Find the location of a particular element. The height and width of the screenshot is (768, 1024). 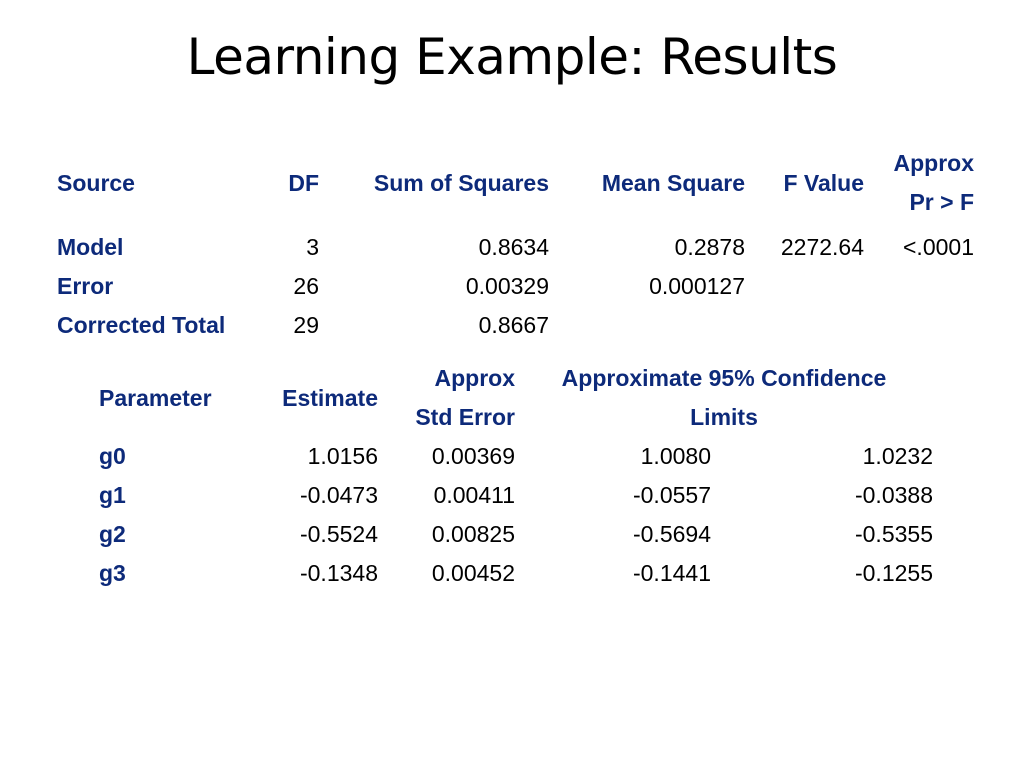

table-row: Corrected Total 29 0.8667 is located at coordinates (515, 325).